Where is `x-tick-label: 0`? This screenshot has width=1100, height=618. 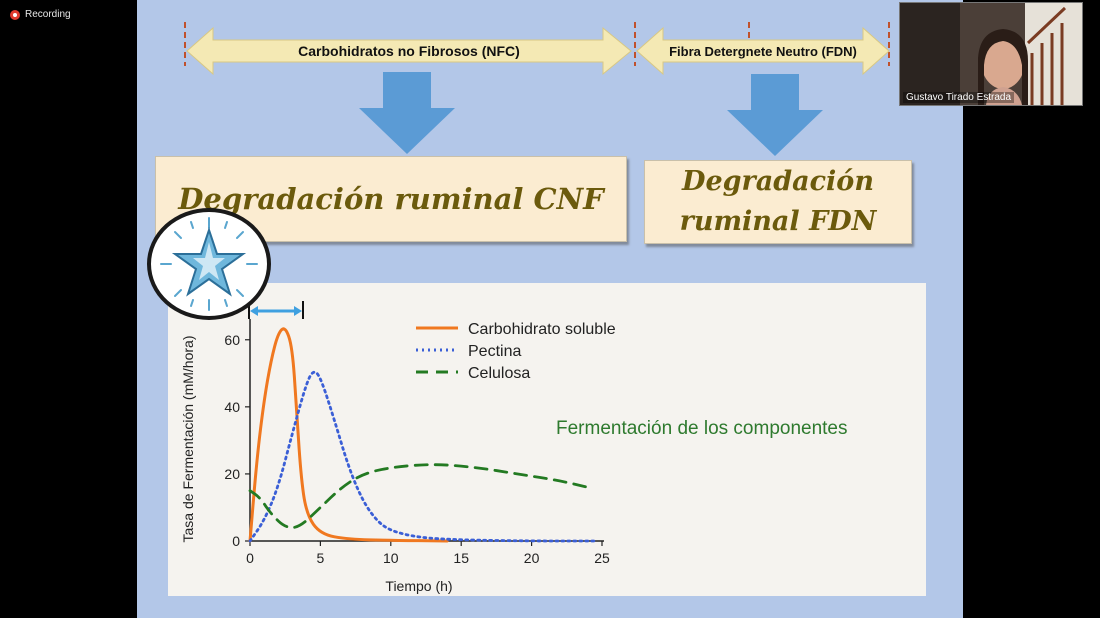 x-tick-label: 0 is located at coordinates (250, 558).